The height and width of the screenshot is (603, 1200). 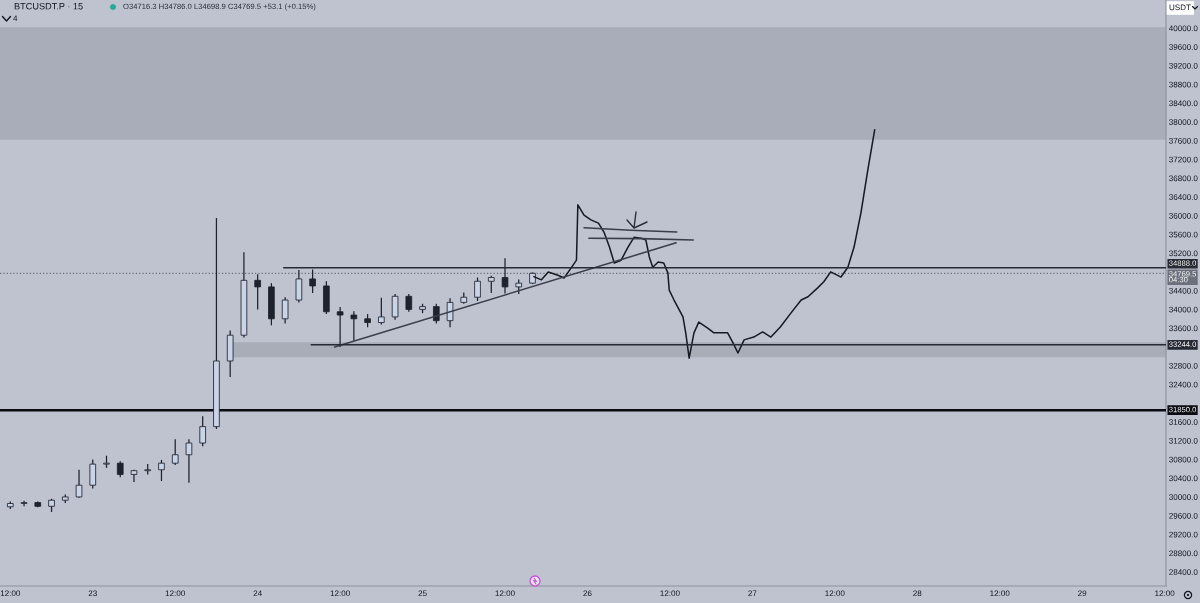 What do you see at coordinates (1183, 534) in the screenshot?
I see `y-tick-label: 29200.0` at bounding box center [1183, 534].